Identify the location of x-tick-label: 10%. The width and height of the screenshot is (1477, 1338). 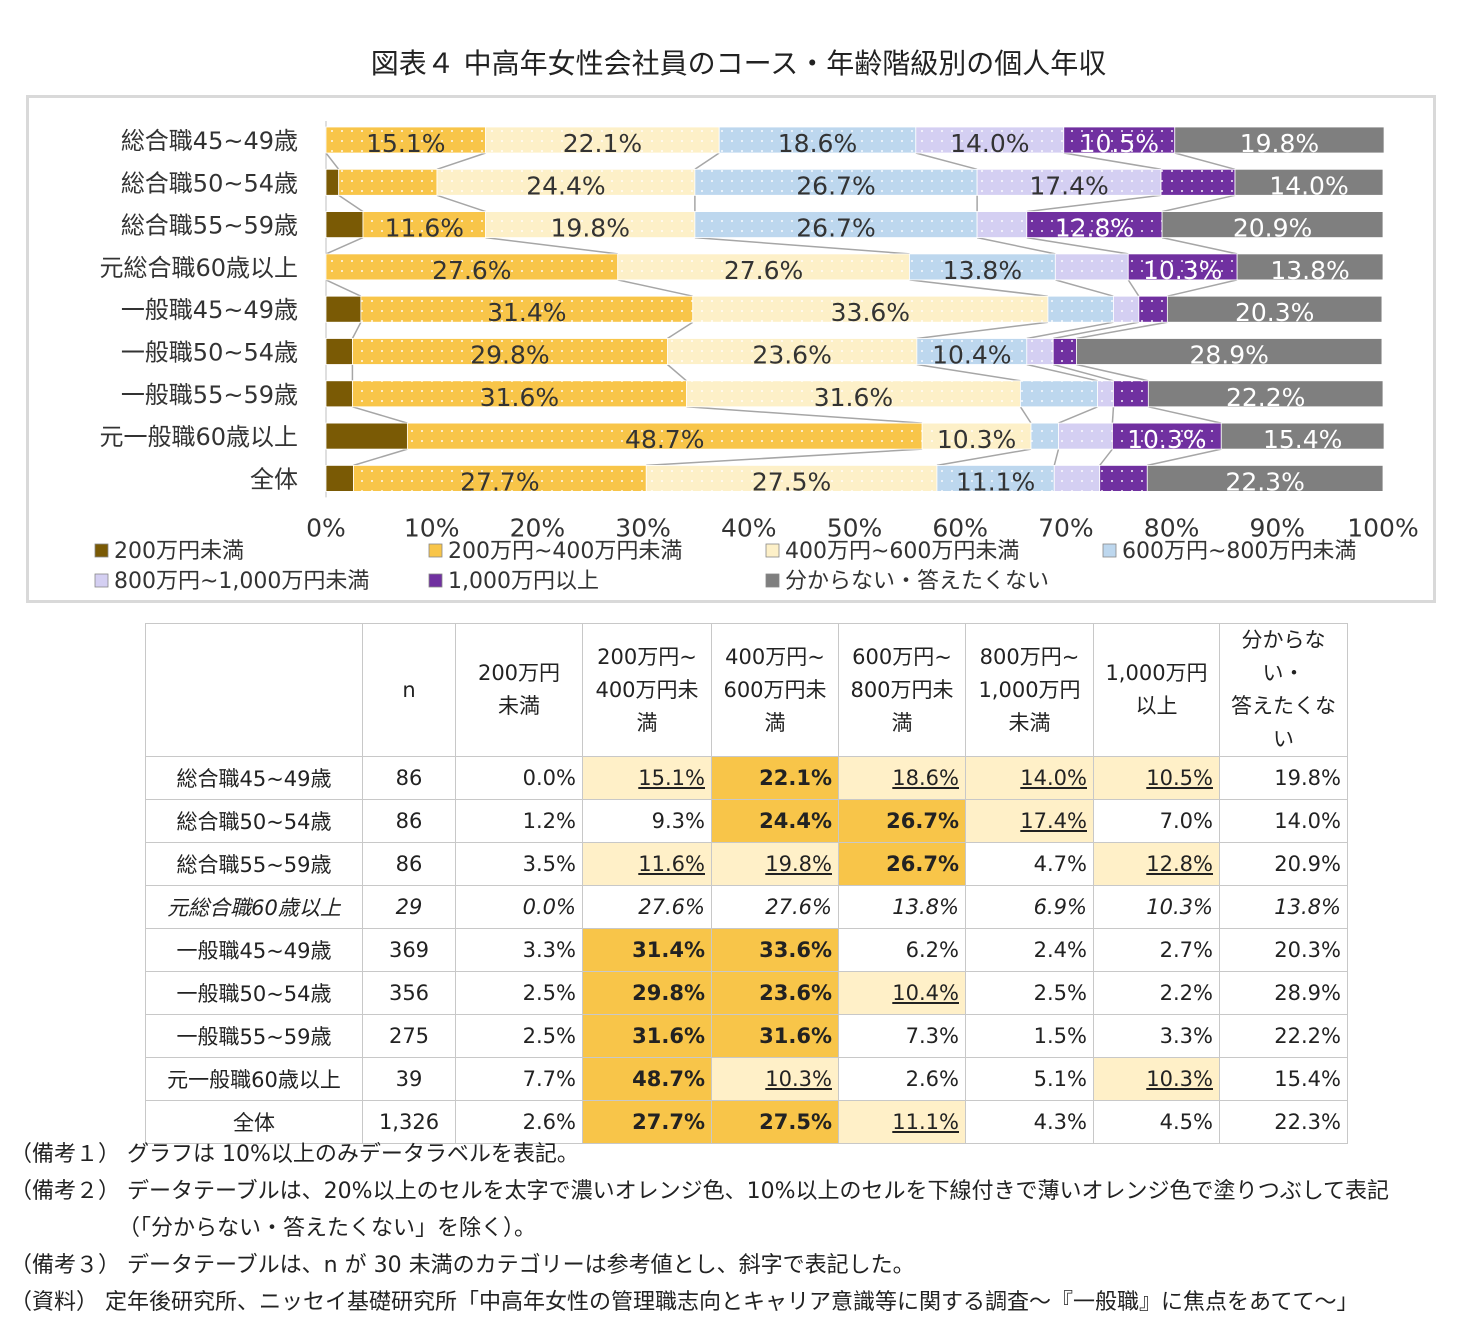
(432, 527).